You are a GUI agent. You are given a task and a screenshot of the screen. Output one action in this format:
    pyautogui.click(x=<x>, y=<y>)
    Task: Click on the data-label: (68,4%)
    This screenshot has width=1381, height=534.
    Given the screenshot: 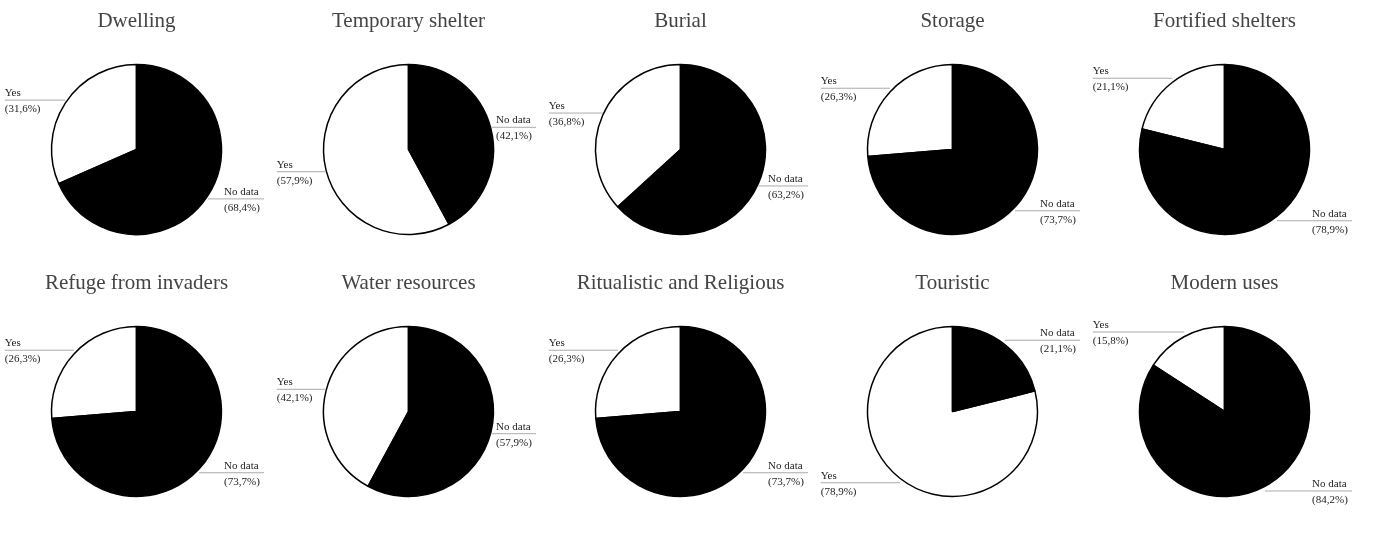 What is the action you would take?
    pyautogui.click(x=242, y=207)
    